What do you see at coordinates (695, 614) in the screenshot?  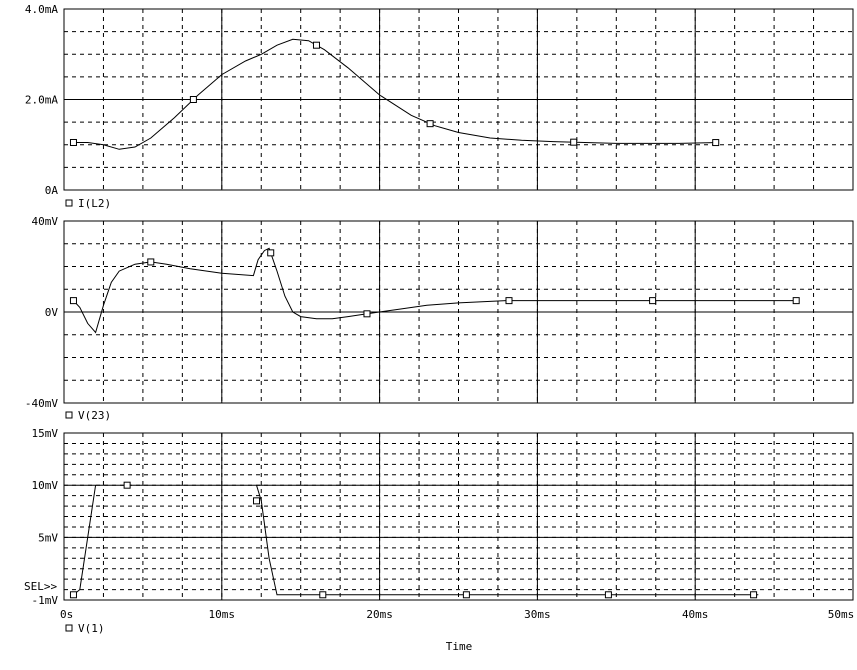 I see `x-tick-label: 40ms` at bounding box center [695, 614].